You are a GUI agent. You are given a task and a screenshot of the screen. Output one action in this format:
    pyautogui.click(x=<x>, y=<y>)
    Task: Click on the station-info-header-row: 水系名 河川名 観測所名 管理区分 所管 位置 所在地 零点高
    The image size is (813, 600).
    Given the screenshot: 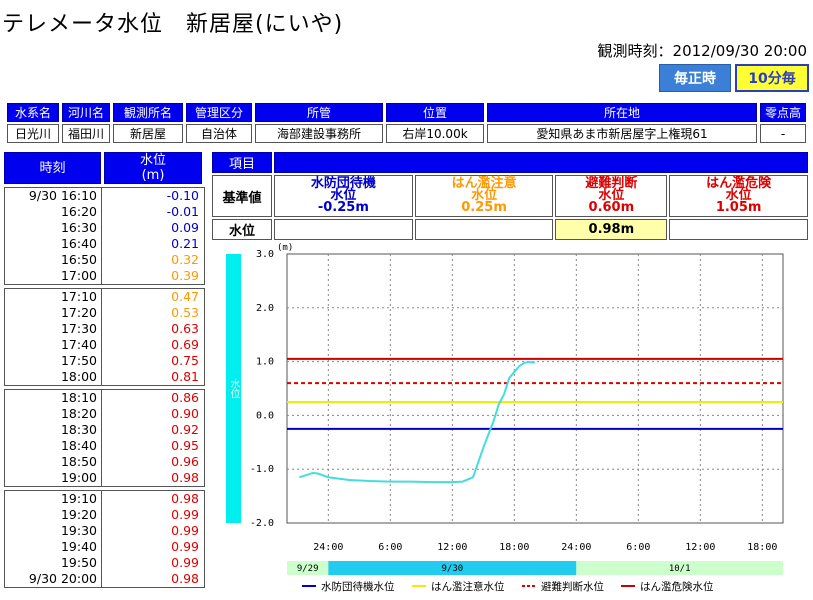 What is the action you would take?
    pyautogui.click(x=406, y=112)
    